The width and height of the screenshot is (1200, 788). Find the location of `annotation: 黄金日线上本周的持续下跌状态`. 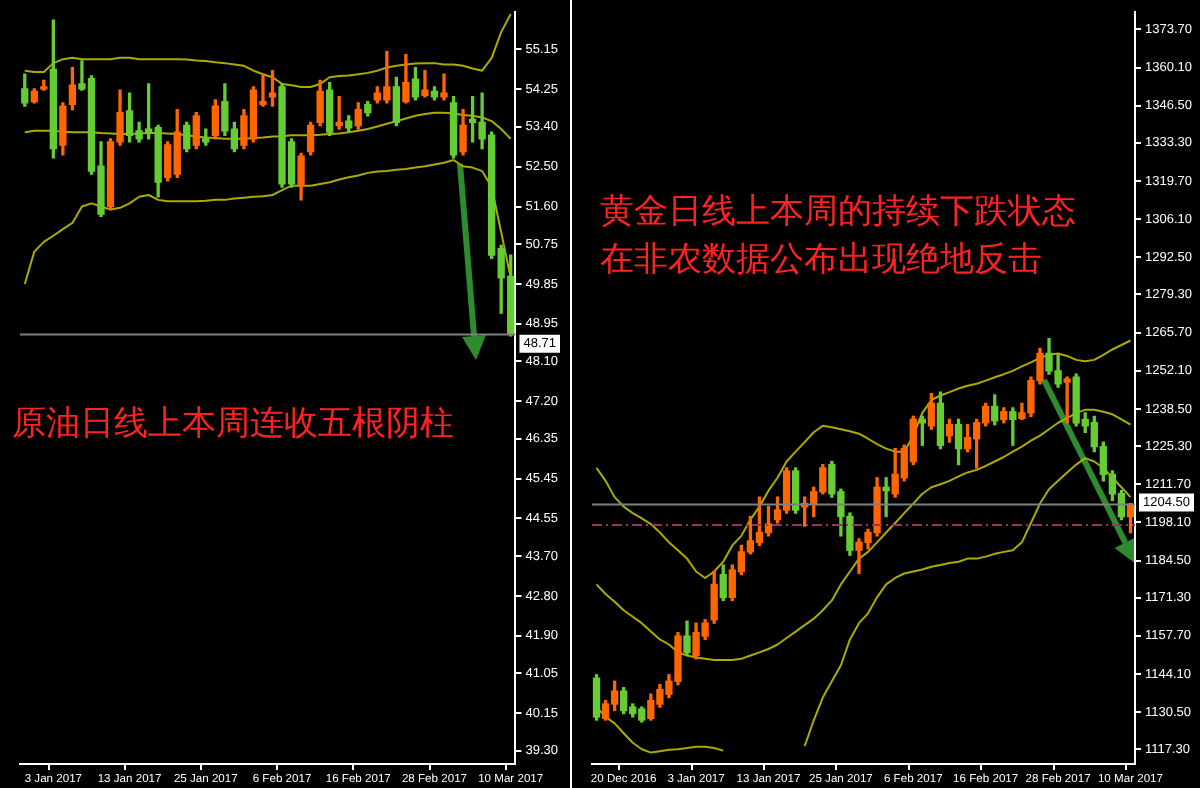

annotation: 黄金日线上本周的持续下跌状态 is located at coordinates (838, 213).